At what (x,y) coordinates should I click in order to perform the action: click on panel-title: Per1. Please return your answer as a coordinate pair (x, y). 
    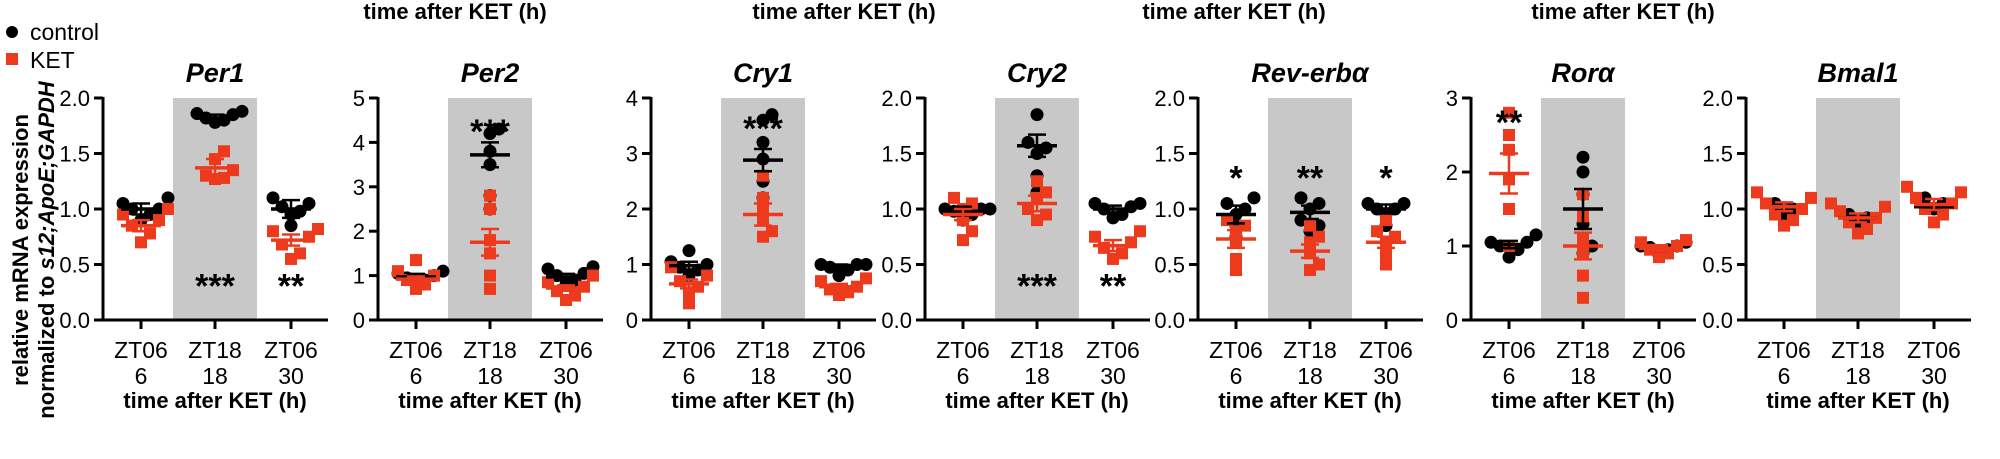
    Looking at the image, I should click on (215, 73).